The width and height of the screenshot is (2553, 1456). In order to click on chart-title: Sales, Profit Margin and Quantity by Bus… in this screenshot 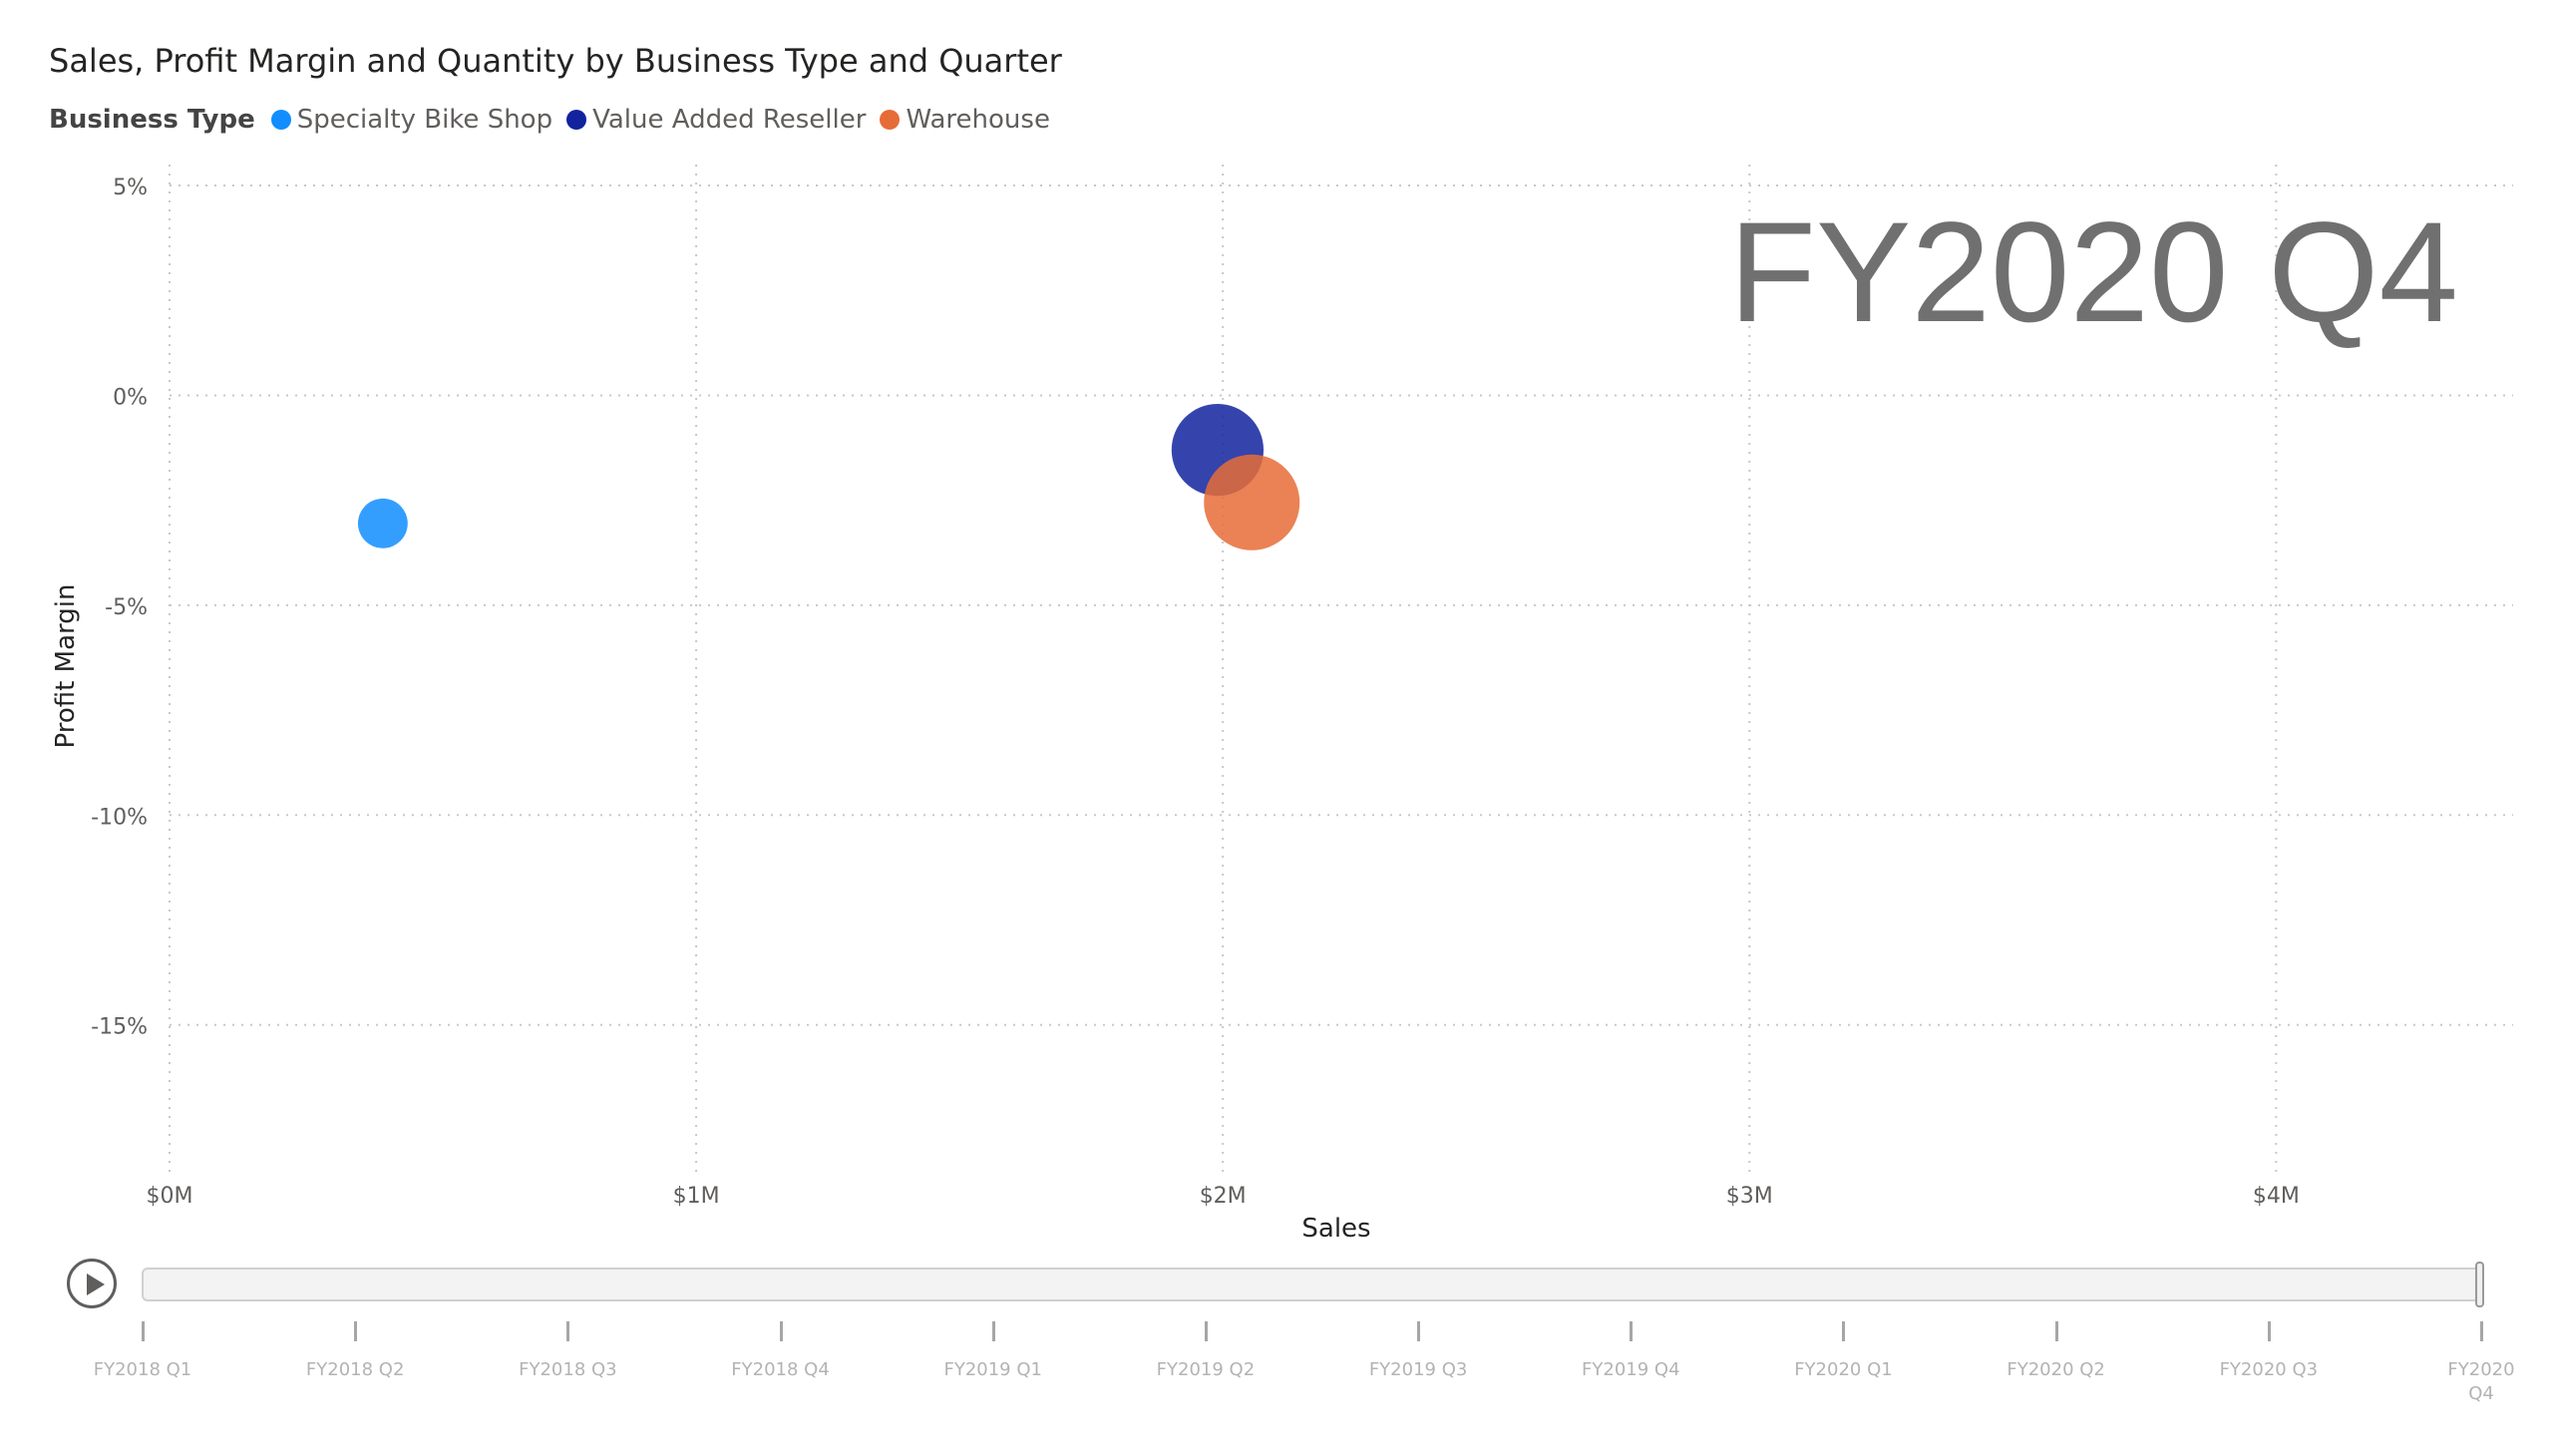, I will do `click(556, 61)`.